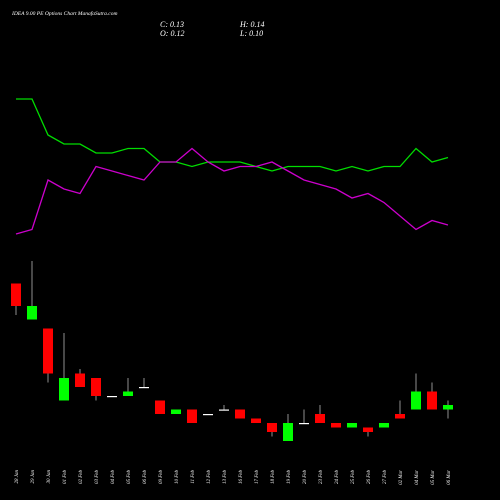 The height and width of the screenshot is (500, 500). What do you see at coordinates (81, 477) in the screenshot?
I see `x-tick-label: 02 Feb` at bounding box center [81, 477].